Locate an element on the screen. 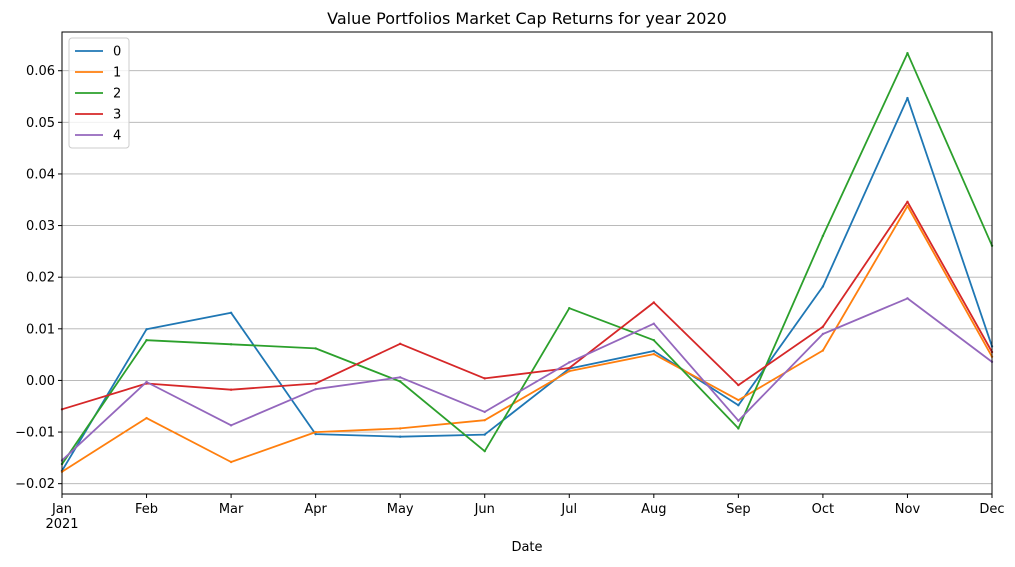 The image size is (1015, 567). legend-items: 0 1 2 3 4 is located at coordinates (98, 94).